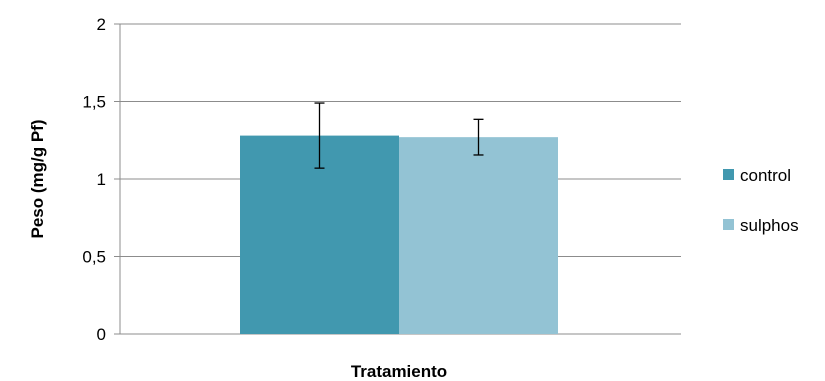 The width and height of the screenshot is (825, 381). I want to click on legend-swatch-control, so click(728, 174).